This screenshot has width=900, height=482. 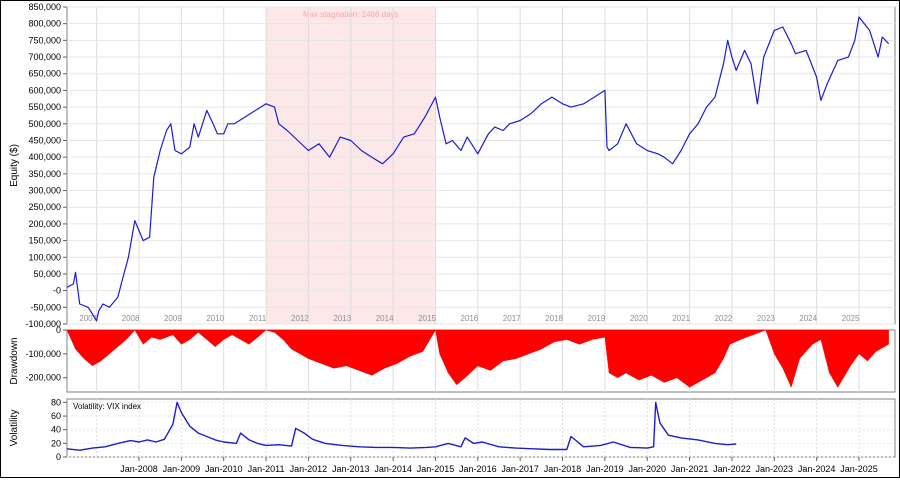 I want to click on ytick-label: 250,000, so click(x=44, y=207).